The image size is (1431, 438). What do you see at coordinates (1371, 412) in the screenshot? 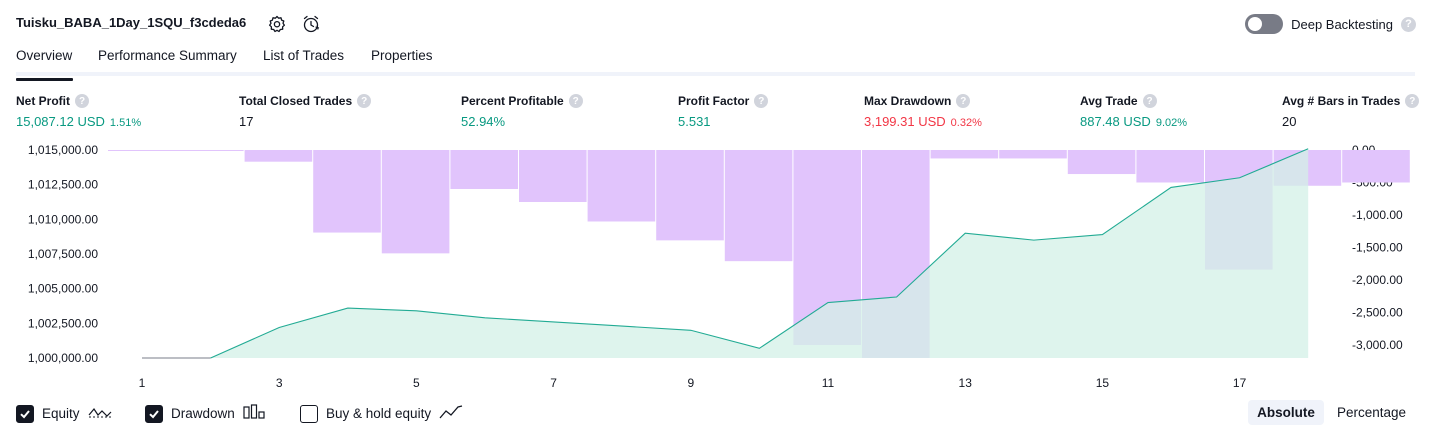
I see `percentage-button: Percentage` at bounding box center [1371, 412].